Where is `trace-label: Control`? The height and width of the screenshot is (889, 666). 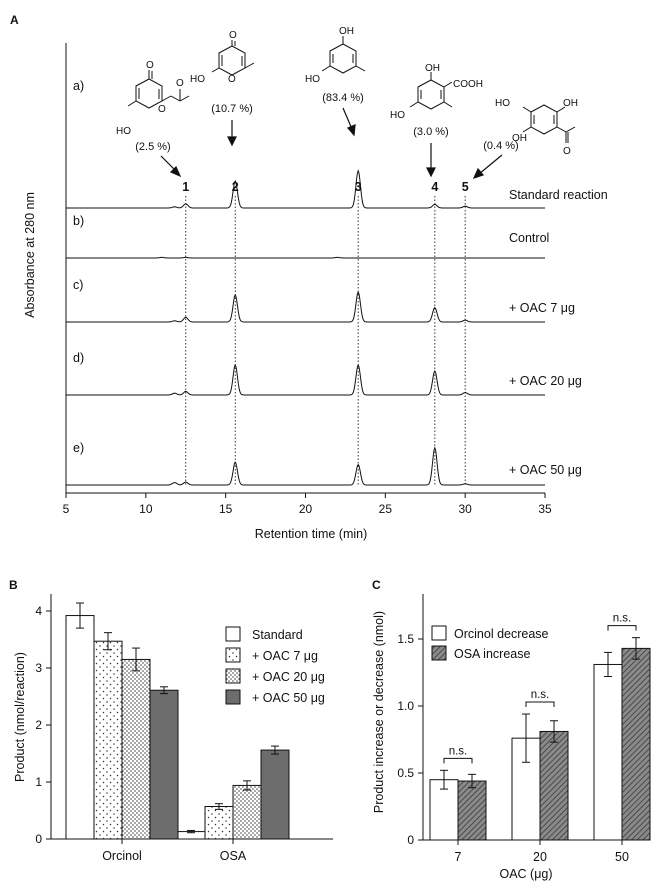
trace-label: Control is located at coordinates (529, 238).